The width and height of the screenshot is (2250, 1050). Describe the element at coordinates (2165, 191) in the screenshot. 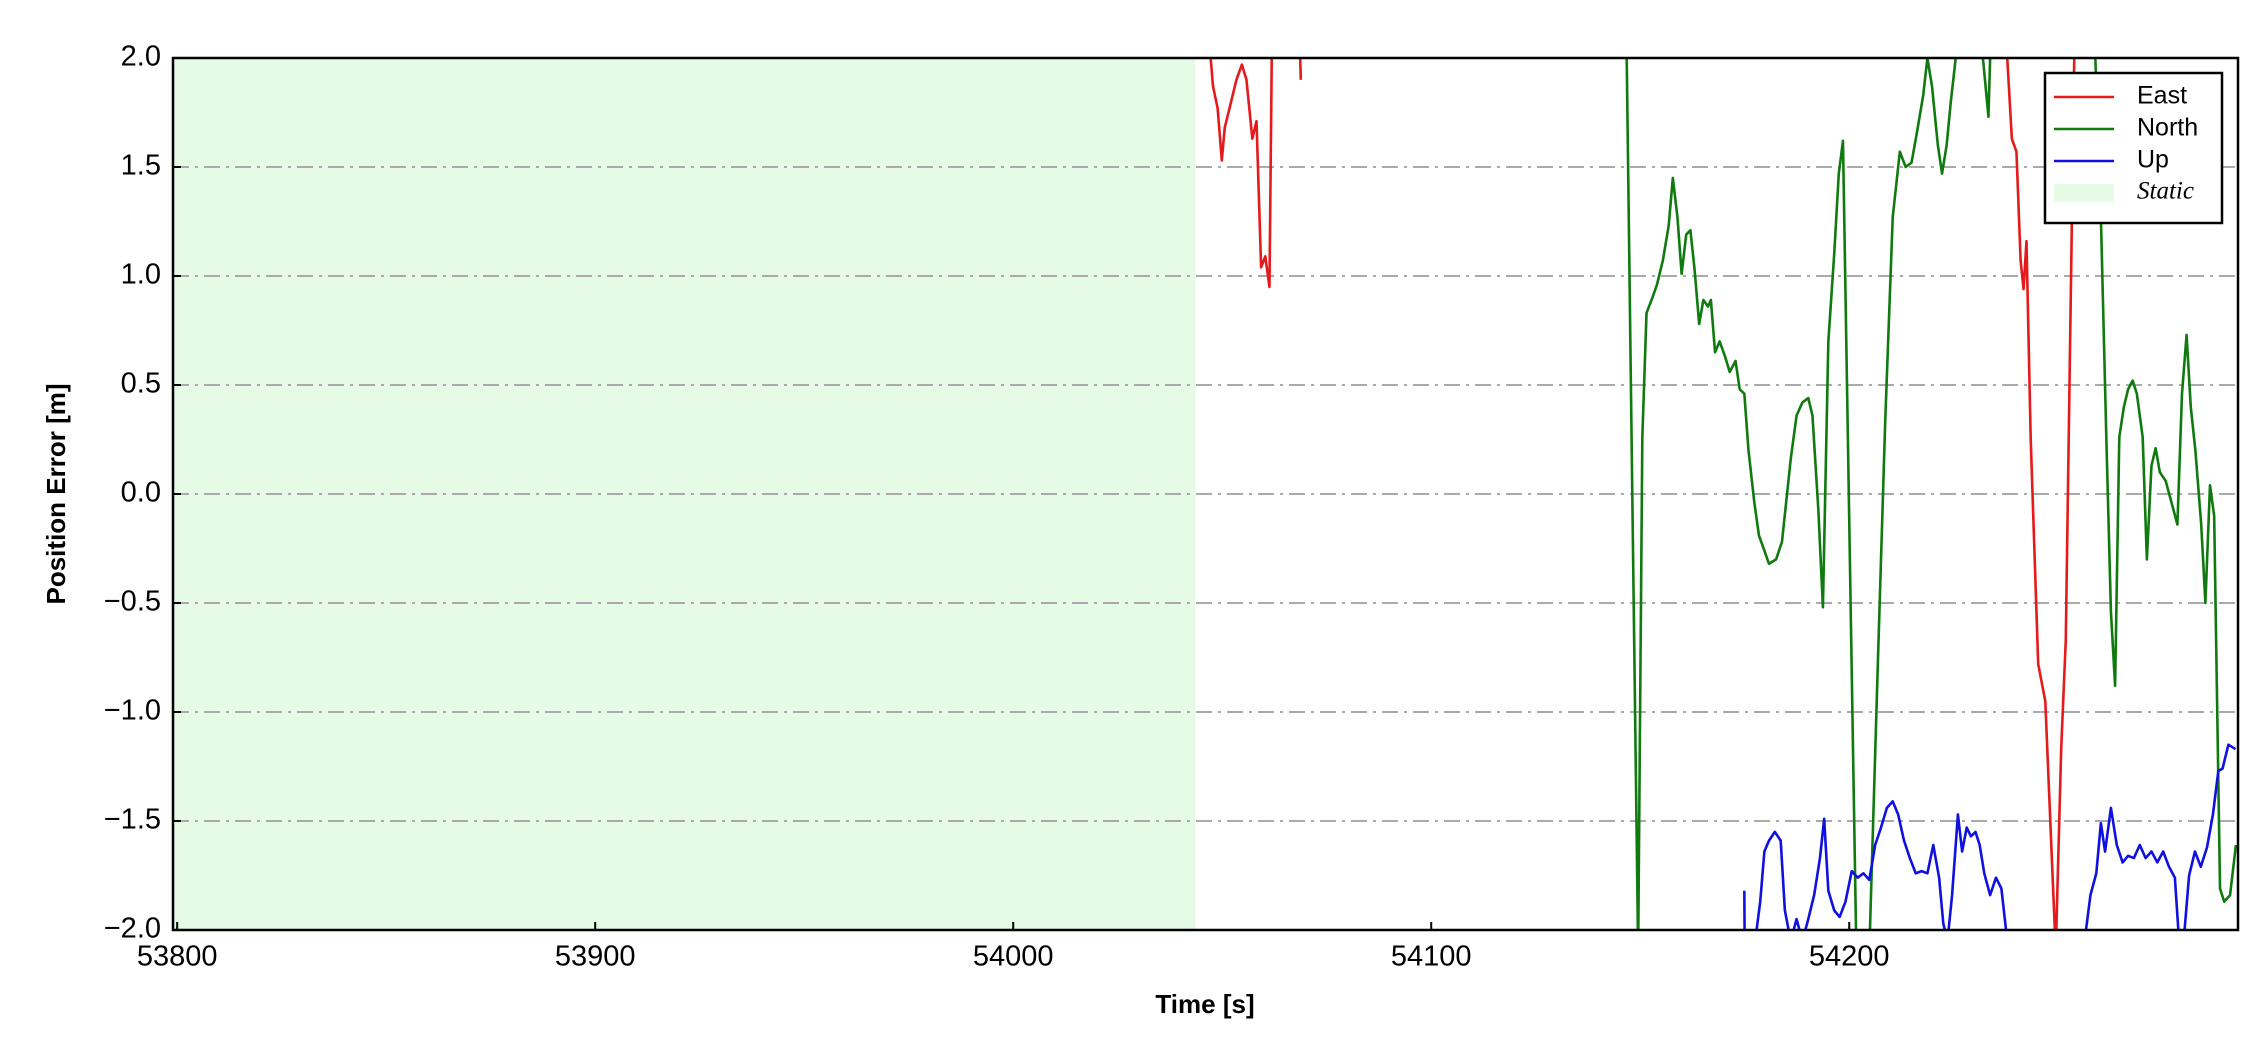

I see `legend-text: Static` at that location.